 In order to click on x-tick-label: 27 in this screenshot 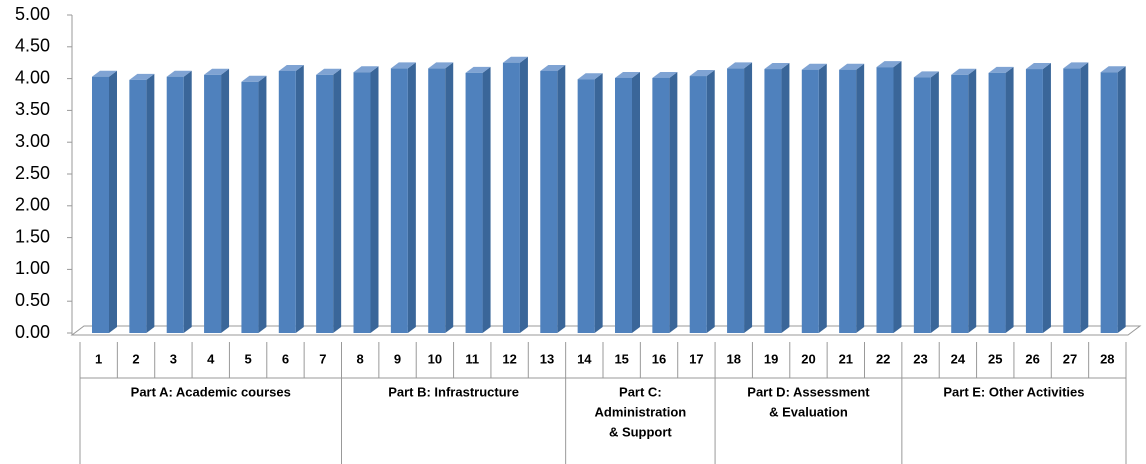, I will do `click(1070, 358)`.